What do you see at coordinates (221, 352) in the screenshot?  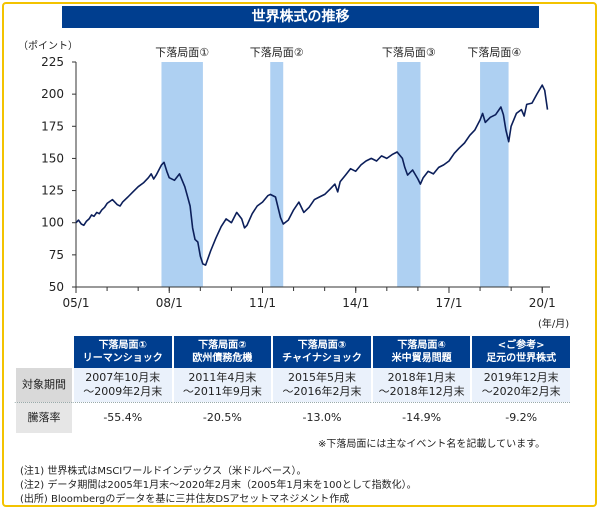 I see `table-header: 下落局面② 欧州債務危機` at bounding box center [221, 352].